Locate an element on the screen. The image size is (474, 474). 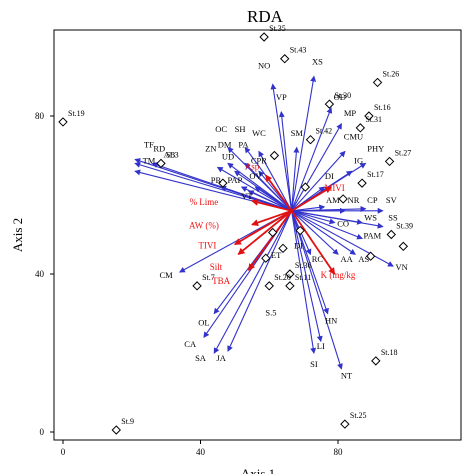
site-label: St.18 is located at coordinates (389, 352).